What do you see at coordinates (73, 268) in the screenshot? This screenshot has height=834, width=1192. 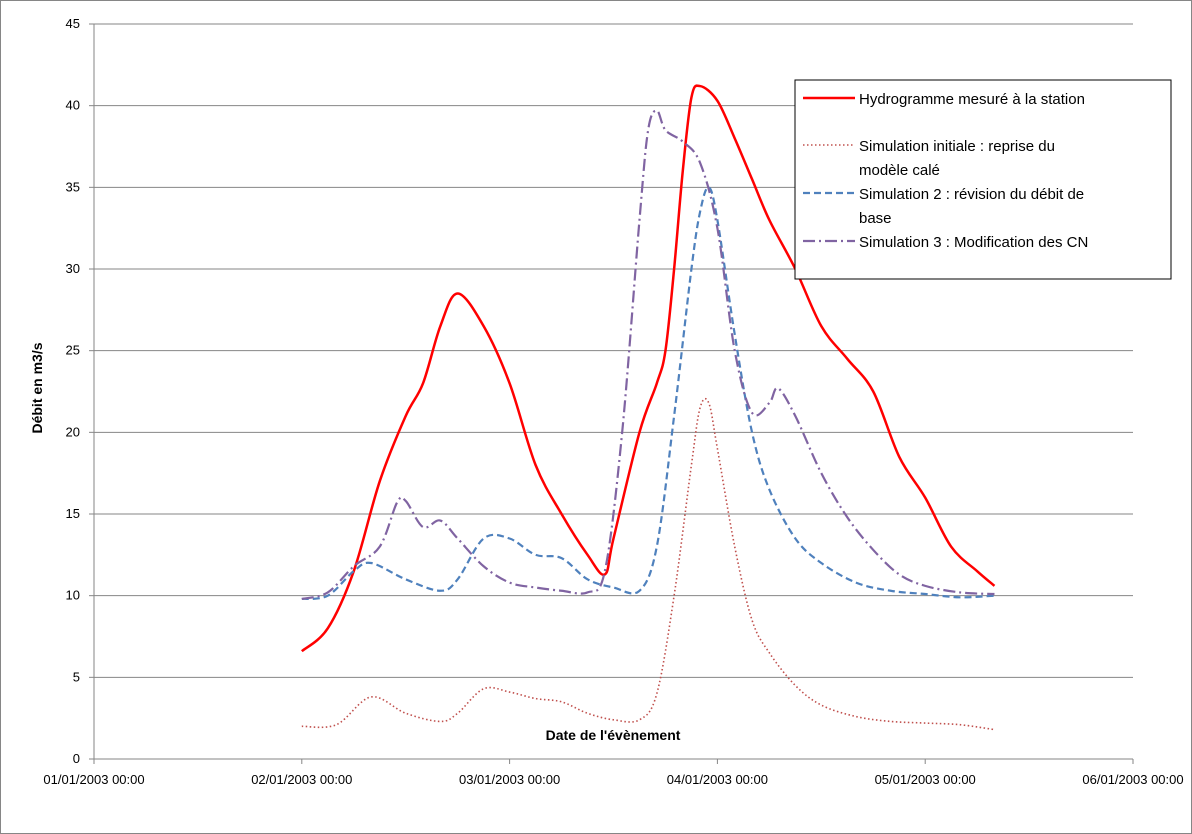 I see `y-tick-label: 30` at bounding box center [73, 268].